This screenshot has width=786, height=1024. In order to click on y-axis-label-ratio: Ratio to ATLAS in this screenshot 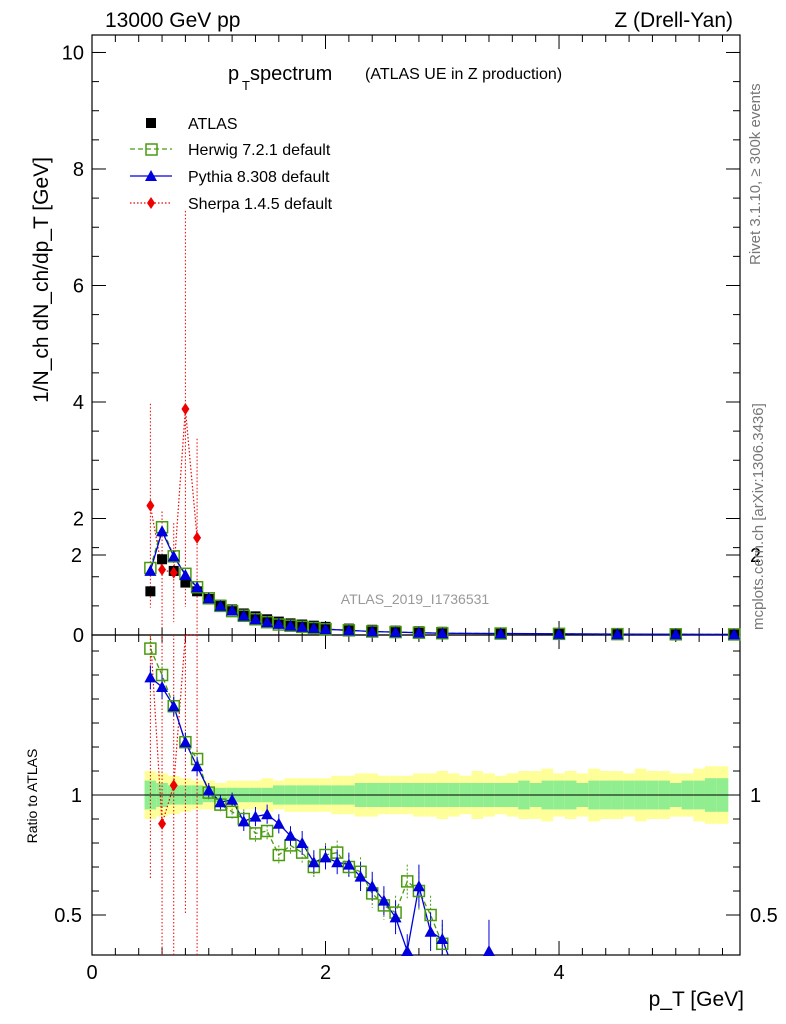, I will do `click(32, 796)`.